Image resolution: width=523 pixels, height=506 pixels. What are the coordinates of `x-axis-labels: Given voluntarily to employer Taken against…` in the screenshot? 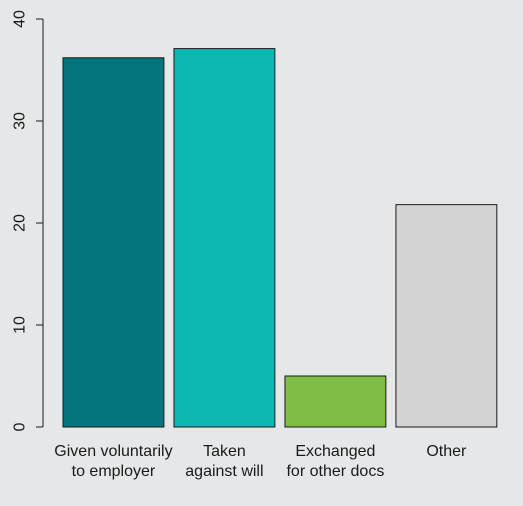 It's located at (260, 461).